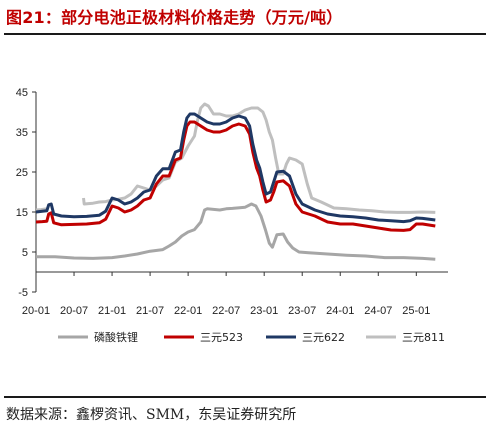 The image size is (490, 437). Describe the element at coordinates (22, 93) in the screenshot. I see `y-tick-label: 45` at that location.